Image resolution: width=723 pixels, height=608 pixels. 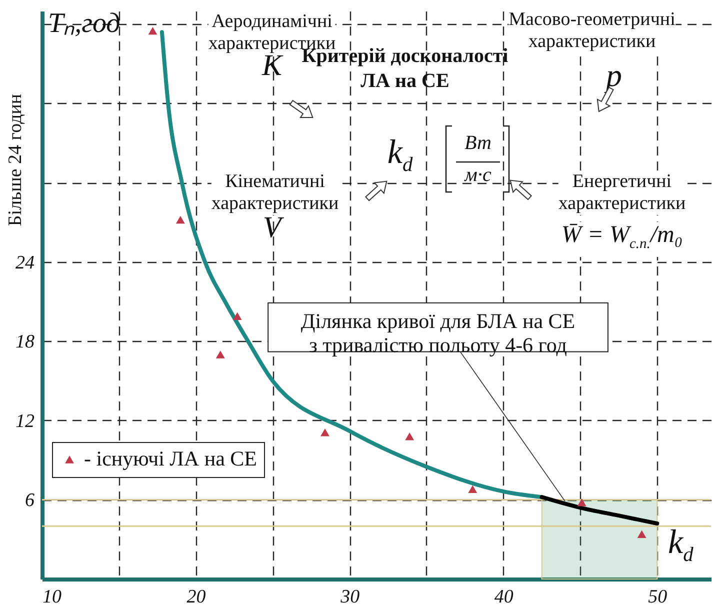 I want to click on y-tick-label: 12, so click(x=25, y=421).